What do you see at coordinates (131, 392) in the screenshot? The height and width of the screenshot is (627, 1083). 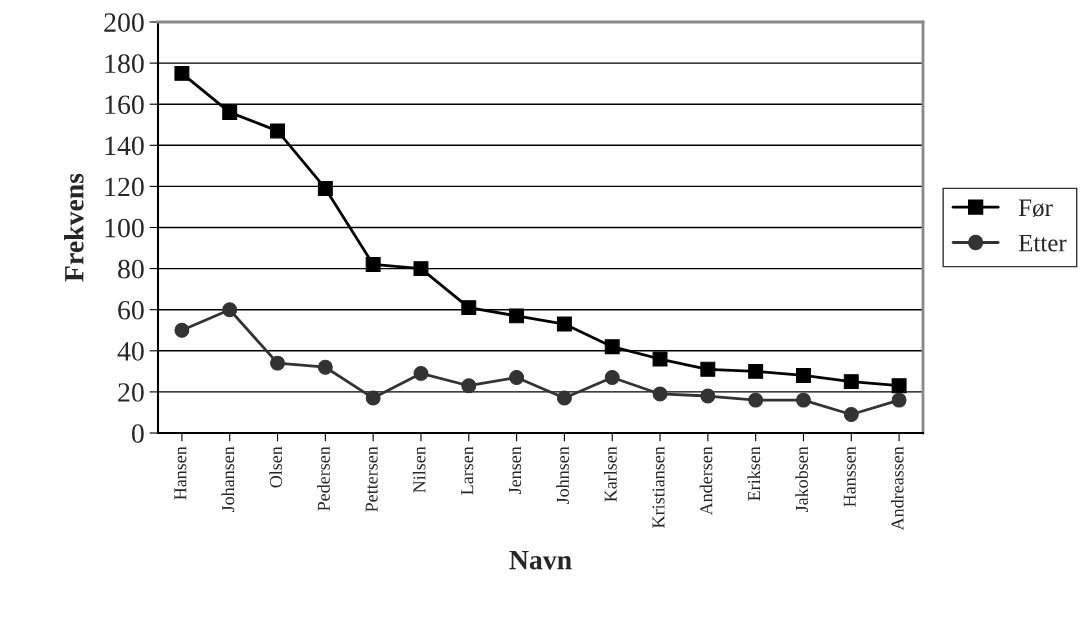 I see `y-tick-label: 20` at bounding box center [131, 392].